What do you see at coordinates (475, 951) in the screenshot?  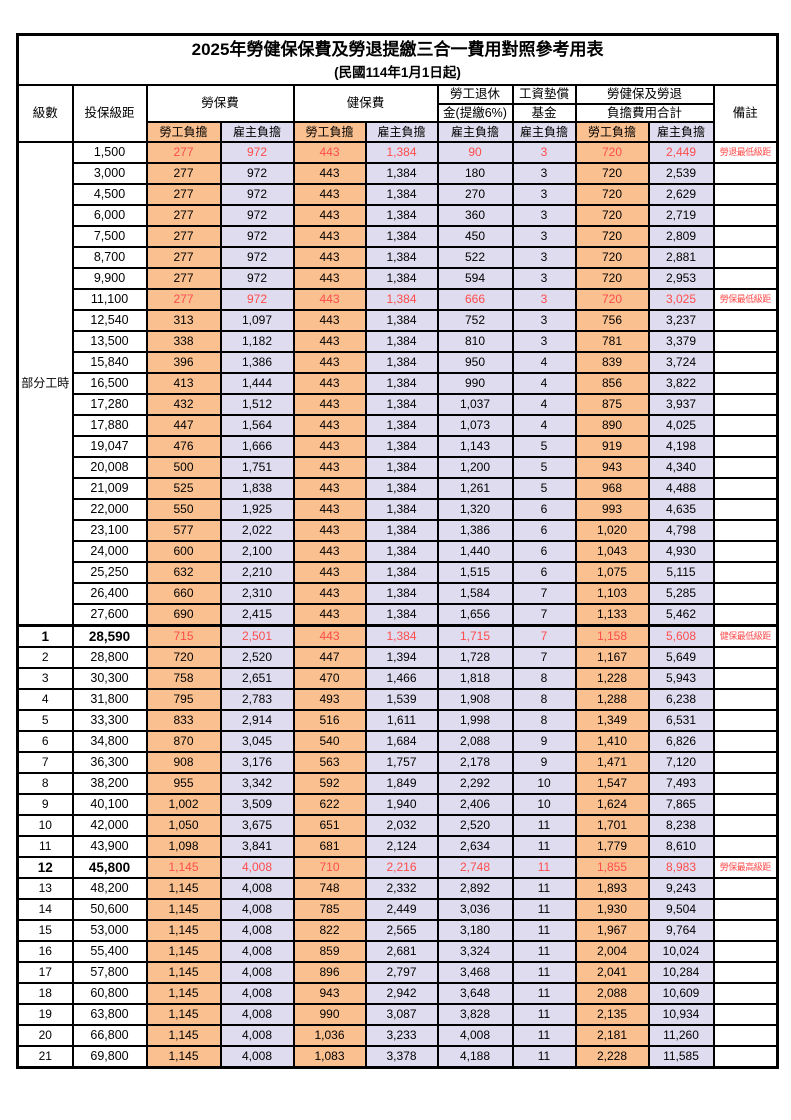 I see `fee-cell: 3,324` at bounding box center [475, 951].